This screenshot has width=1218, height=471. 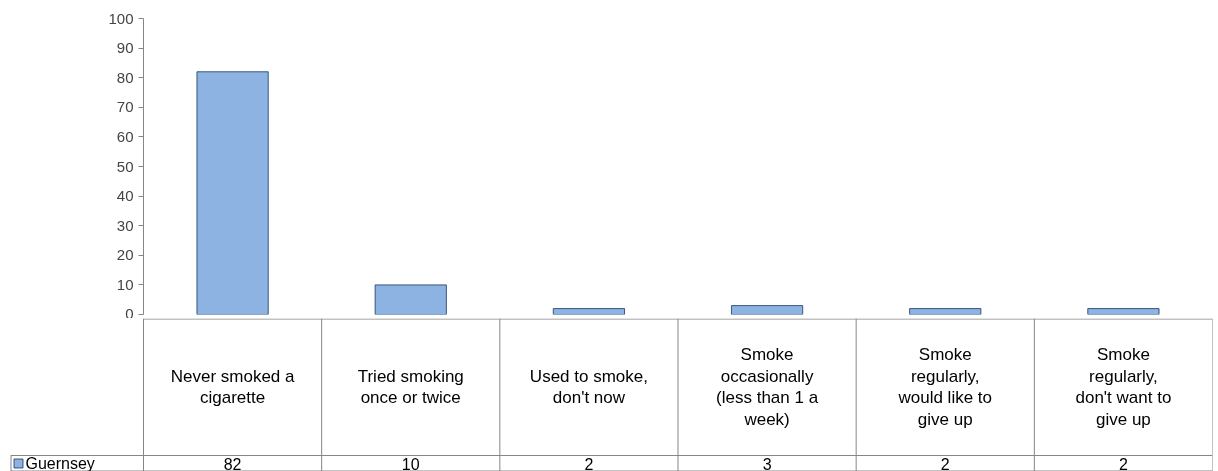 I want to click on y-tick-label: 80, so click(x=125, y=77).